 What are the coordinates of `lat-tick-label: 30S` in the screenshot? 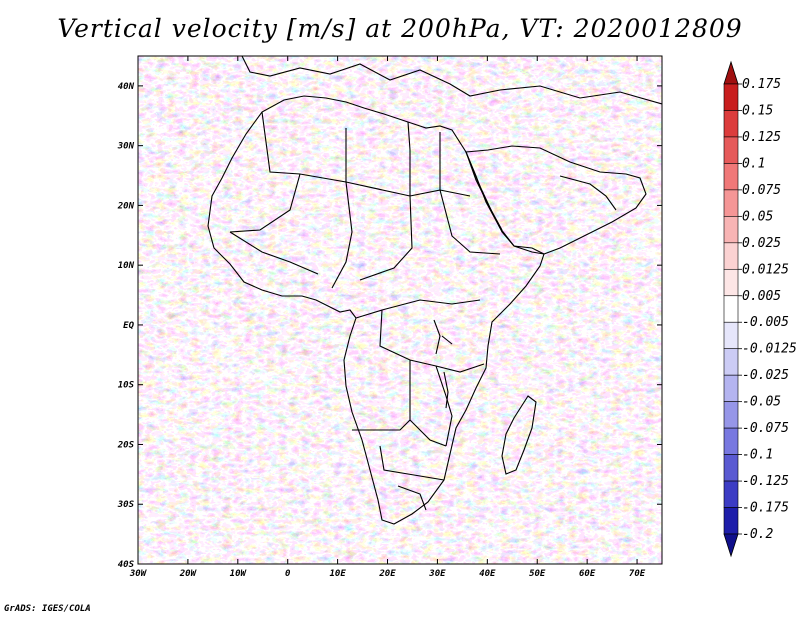 It's located at (126, 505).